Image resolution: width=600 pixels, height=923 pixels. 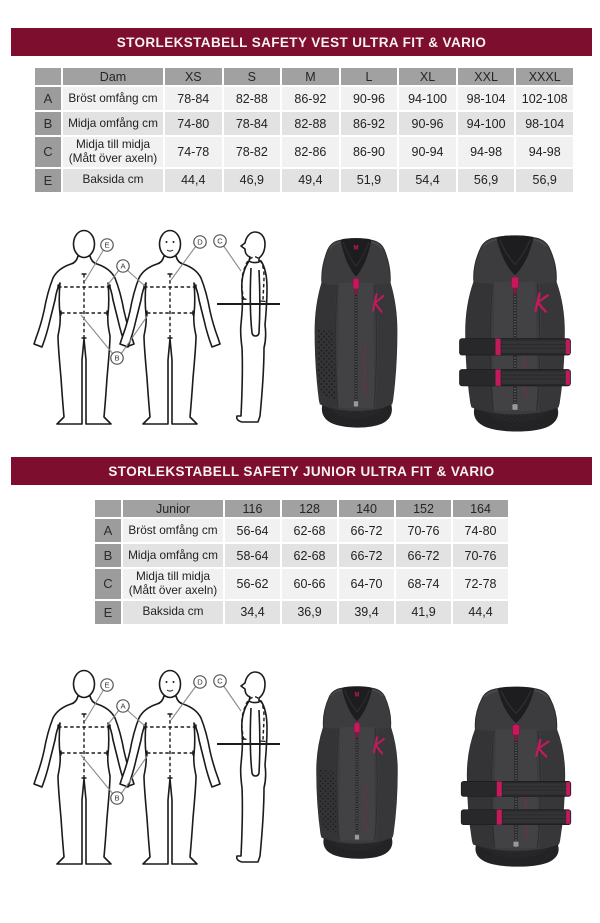 I want to click on vest-photo-vario-adult, so click(x=515, y=329).